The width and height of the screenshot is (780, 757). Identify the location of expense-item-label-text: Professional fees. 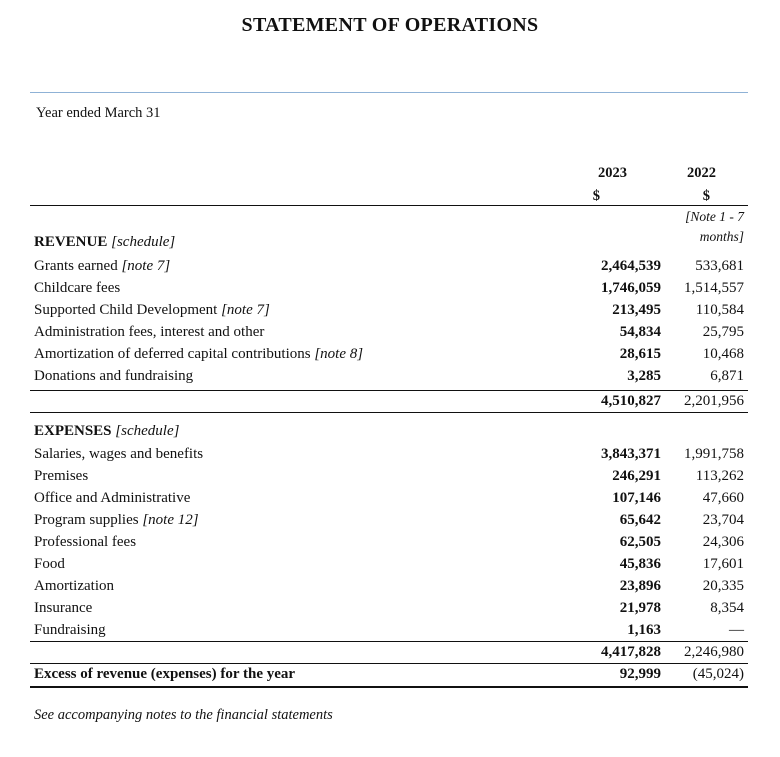
(85, 542).